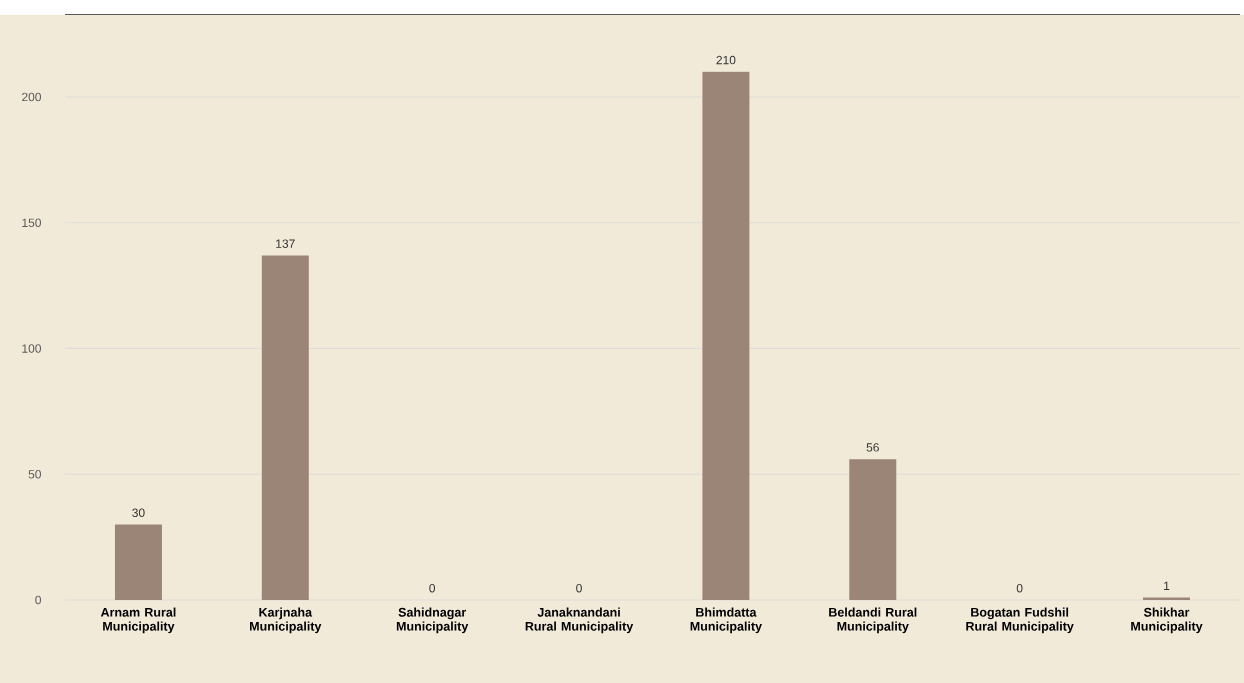  What do you see at coordinates (726, 60) in the screenshot?
I see `data-label: 210` at bounding box center [726, 60].